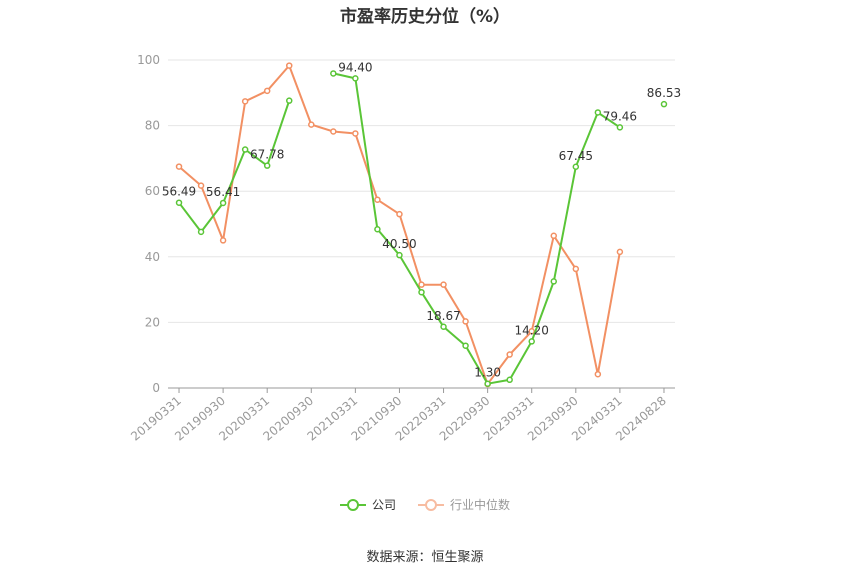  Describe the element at coordinates (443, 316) in the screenshot. I see `data-label: 18.67` at that location.